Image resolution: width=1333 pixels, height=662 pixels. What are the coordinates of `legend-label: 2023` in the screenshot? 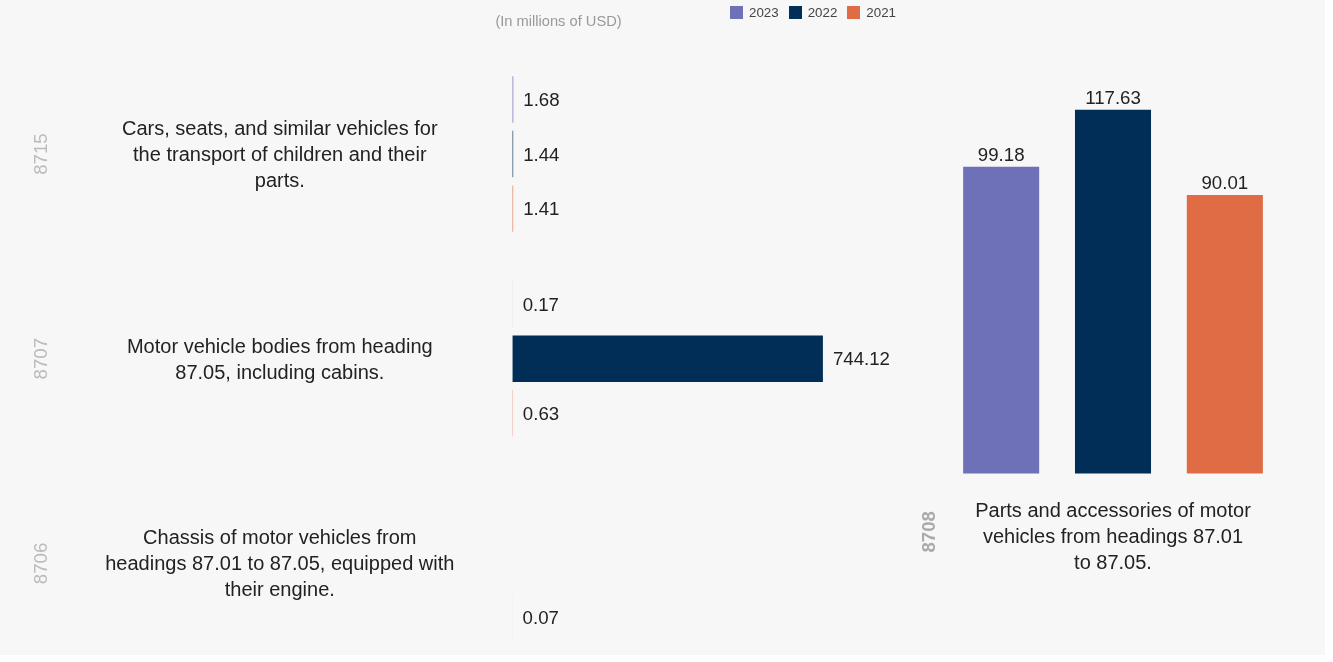 It's located at (764, 12).